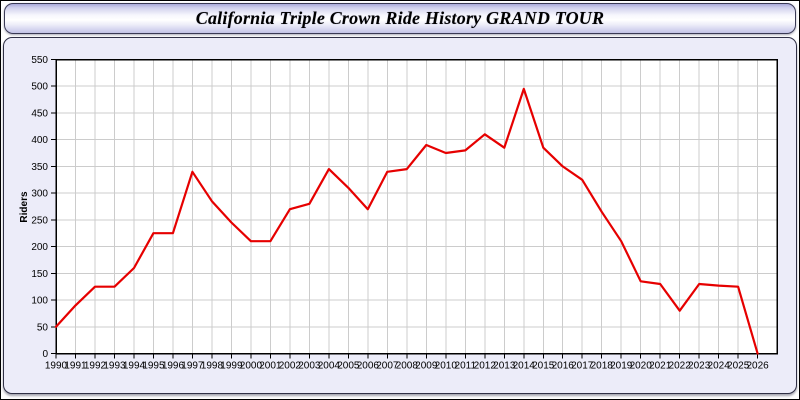  What do you see at coordinates (738, 366) in the screenshot?
I see `x-tick-label: 2025` at bounding box center [738, 366].